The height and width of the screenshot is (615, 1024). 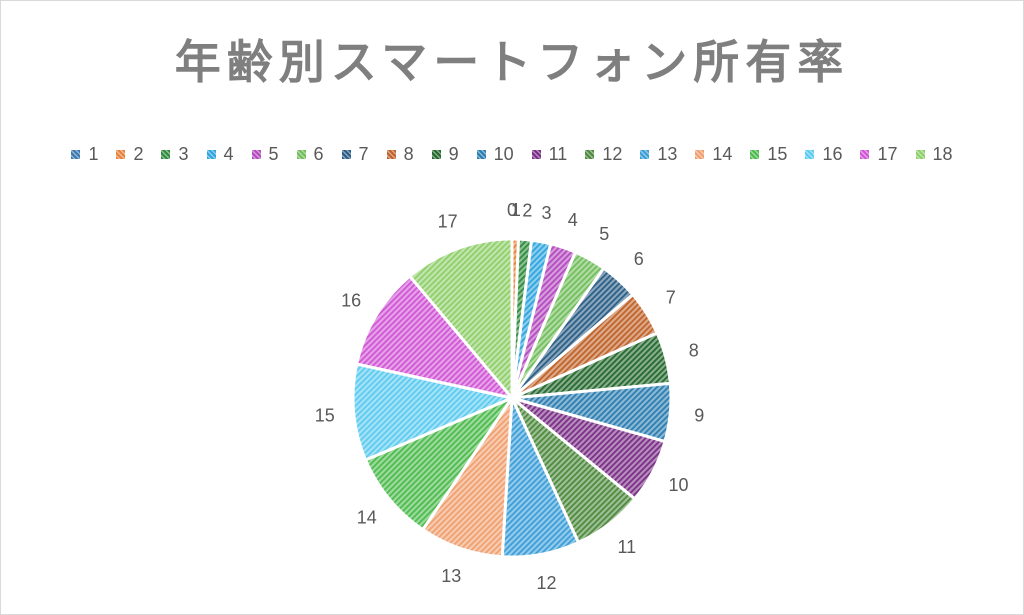 I want to click on legend-item-12: 12, so click(x=603, y=154).